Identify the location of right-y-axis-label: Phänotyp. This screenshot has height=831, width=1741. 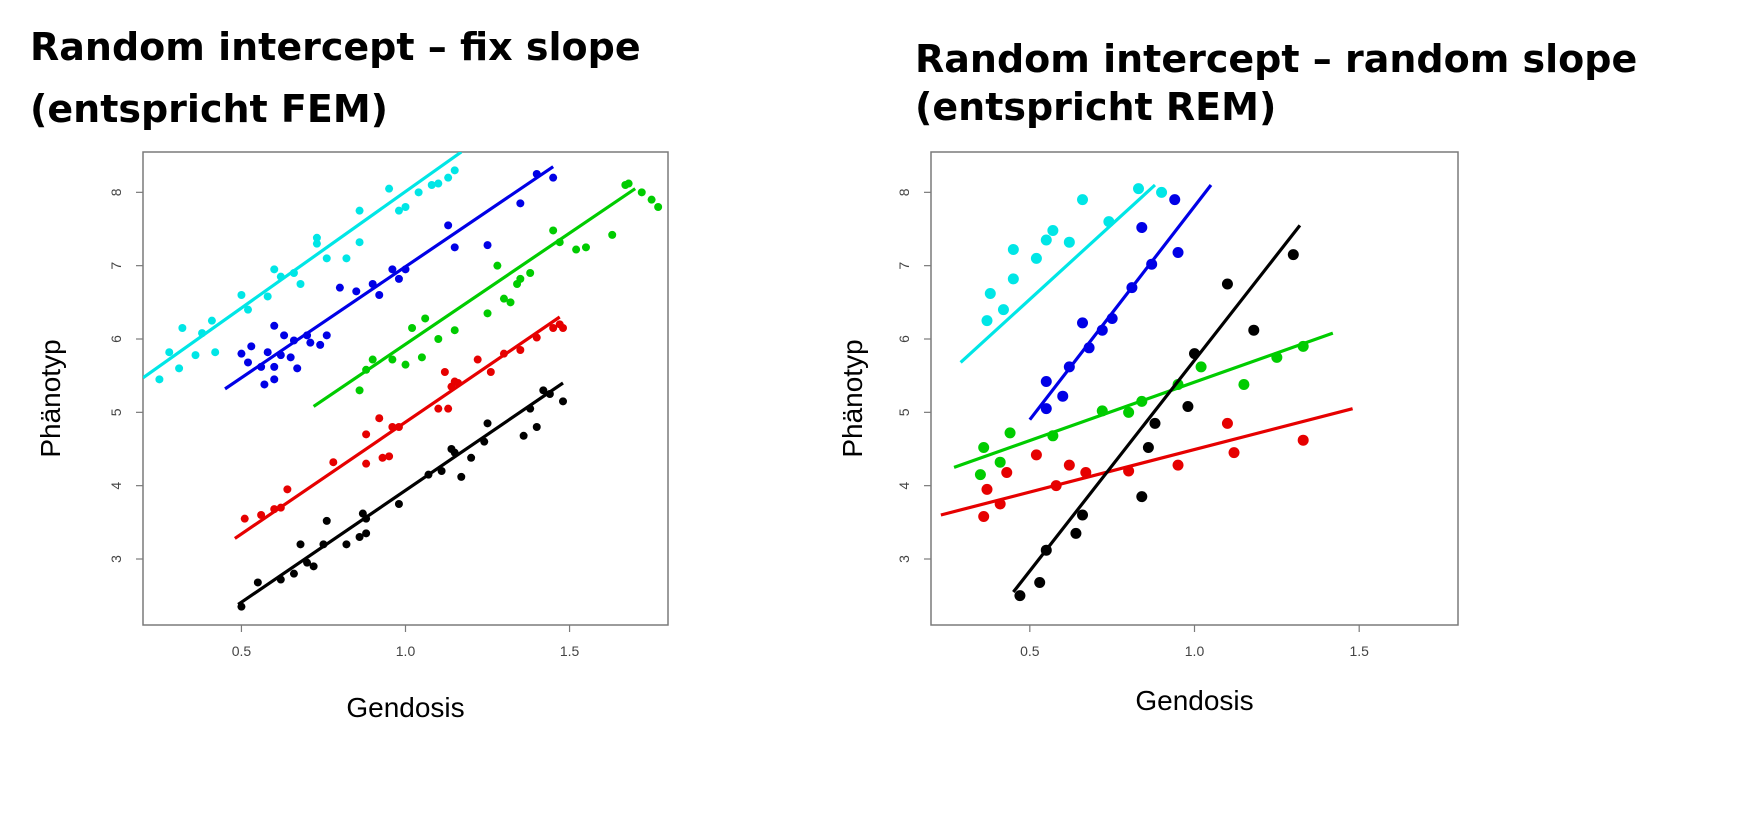
(852, 398).